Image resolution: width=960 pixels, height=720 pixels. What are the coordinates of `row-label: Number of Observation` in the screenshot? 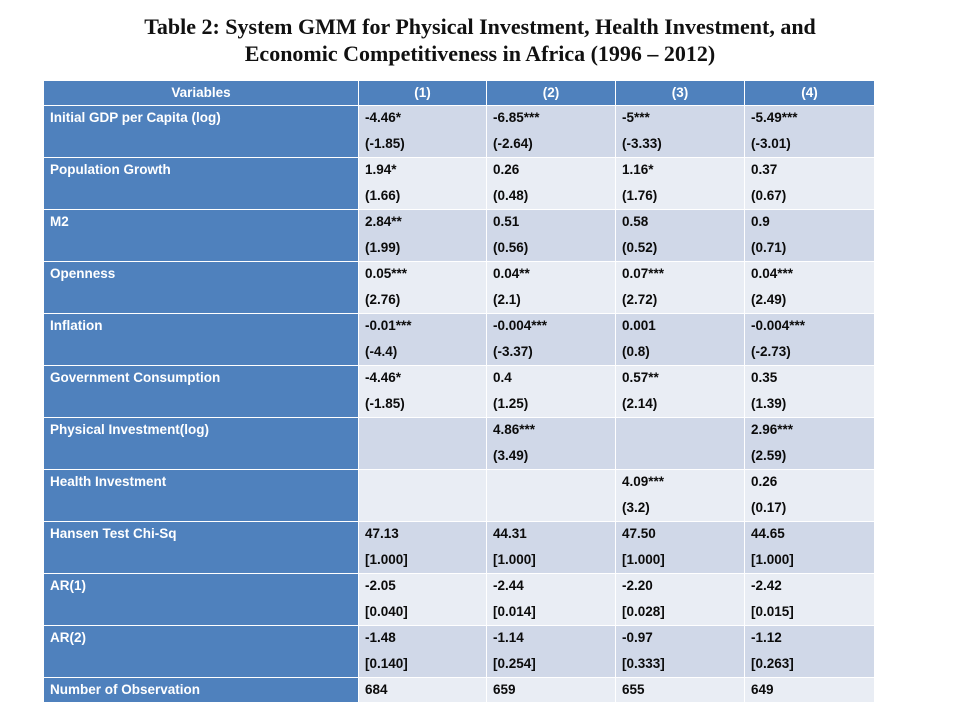 It's located at (201, 690).